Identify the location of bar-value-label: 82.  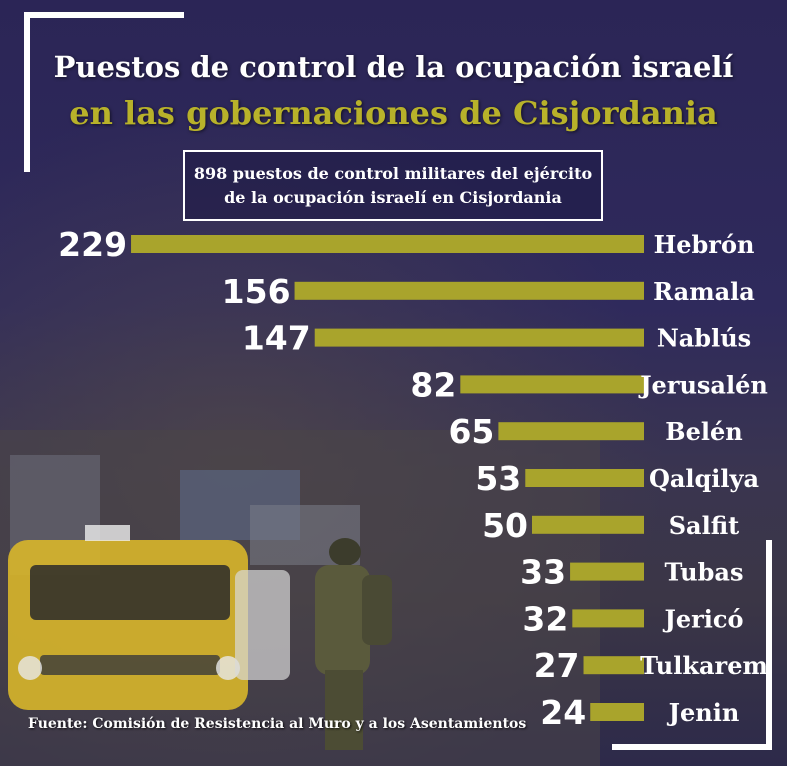
(433, 384).